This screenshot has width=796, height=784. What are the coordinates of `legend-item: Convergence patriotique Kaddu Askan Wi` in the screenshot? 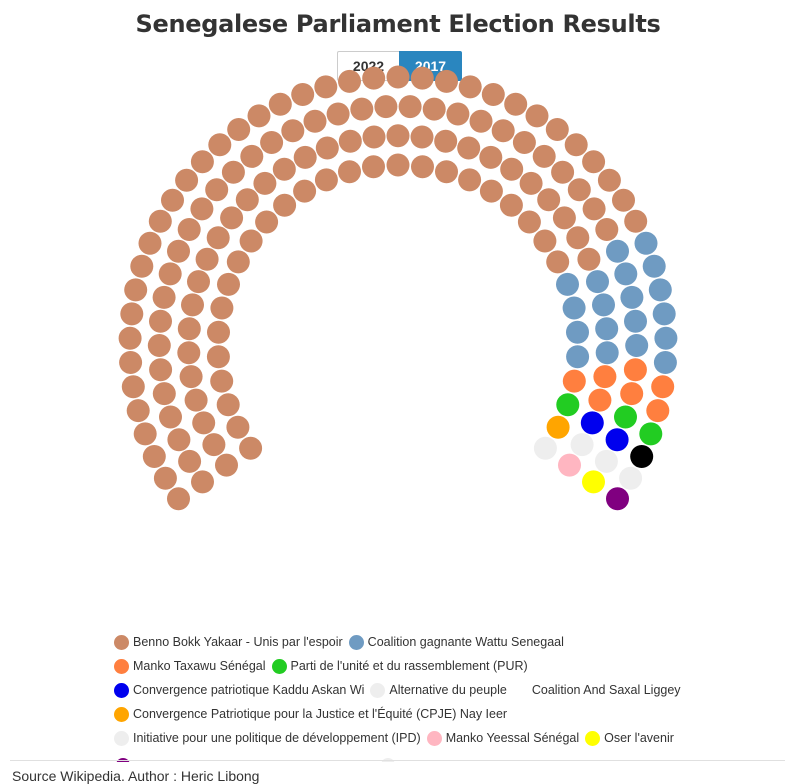 It's located at (239, 690).